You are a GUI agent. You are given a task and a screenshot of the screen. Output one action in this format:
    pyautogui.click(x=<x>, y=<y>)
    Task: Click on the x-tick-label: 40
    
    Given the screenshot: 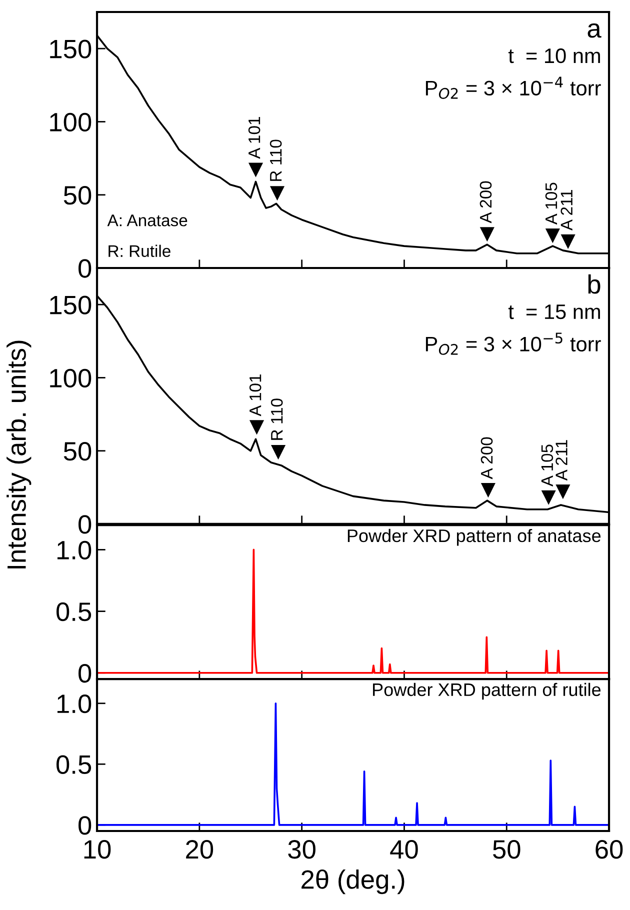 What is the action you would take?
    pyautogui.click(x=404, y=849)
    